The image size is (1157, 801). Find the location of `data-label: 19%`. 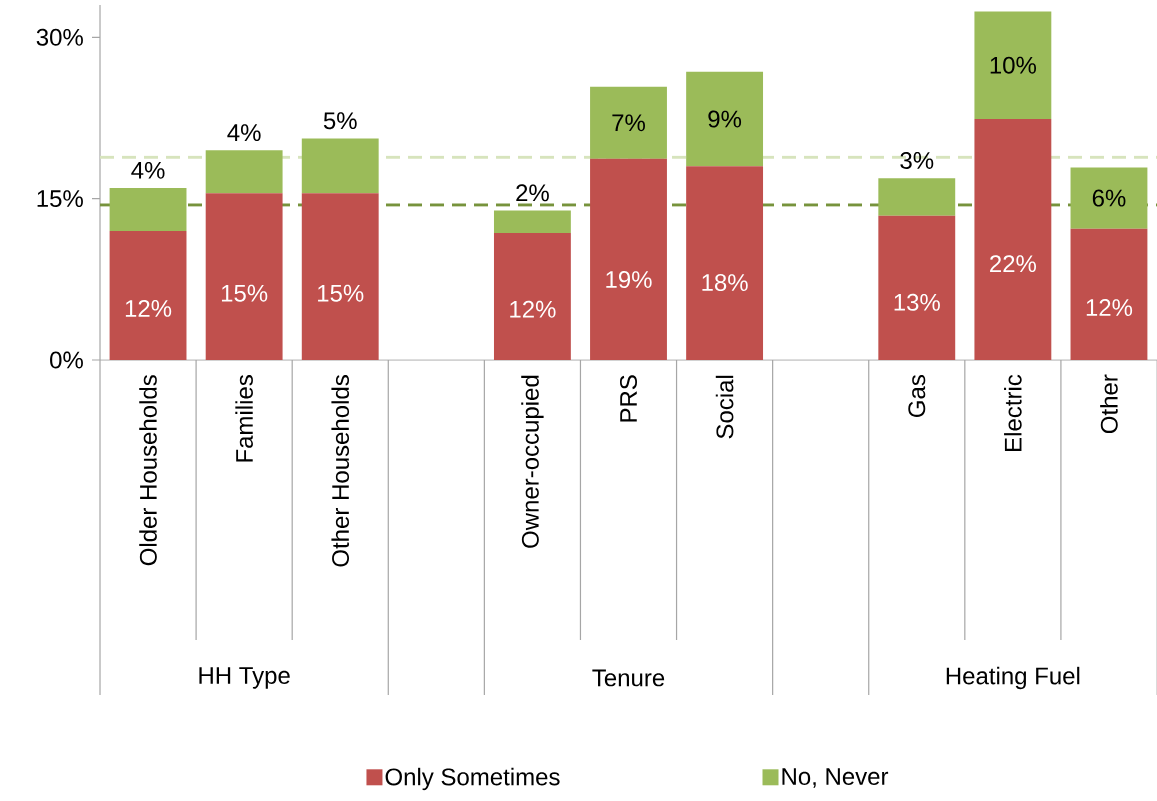

data-label: 19% is located at coordinates (629, 280).